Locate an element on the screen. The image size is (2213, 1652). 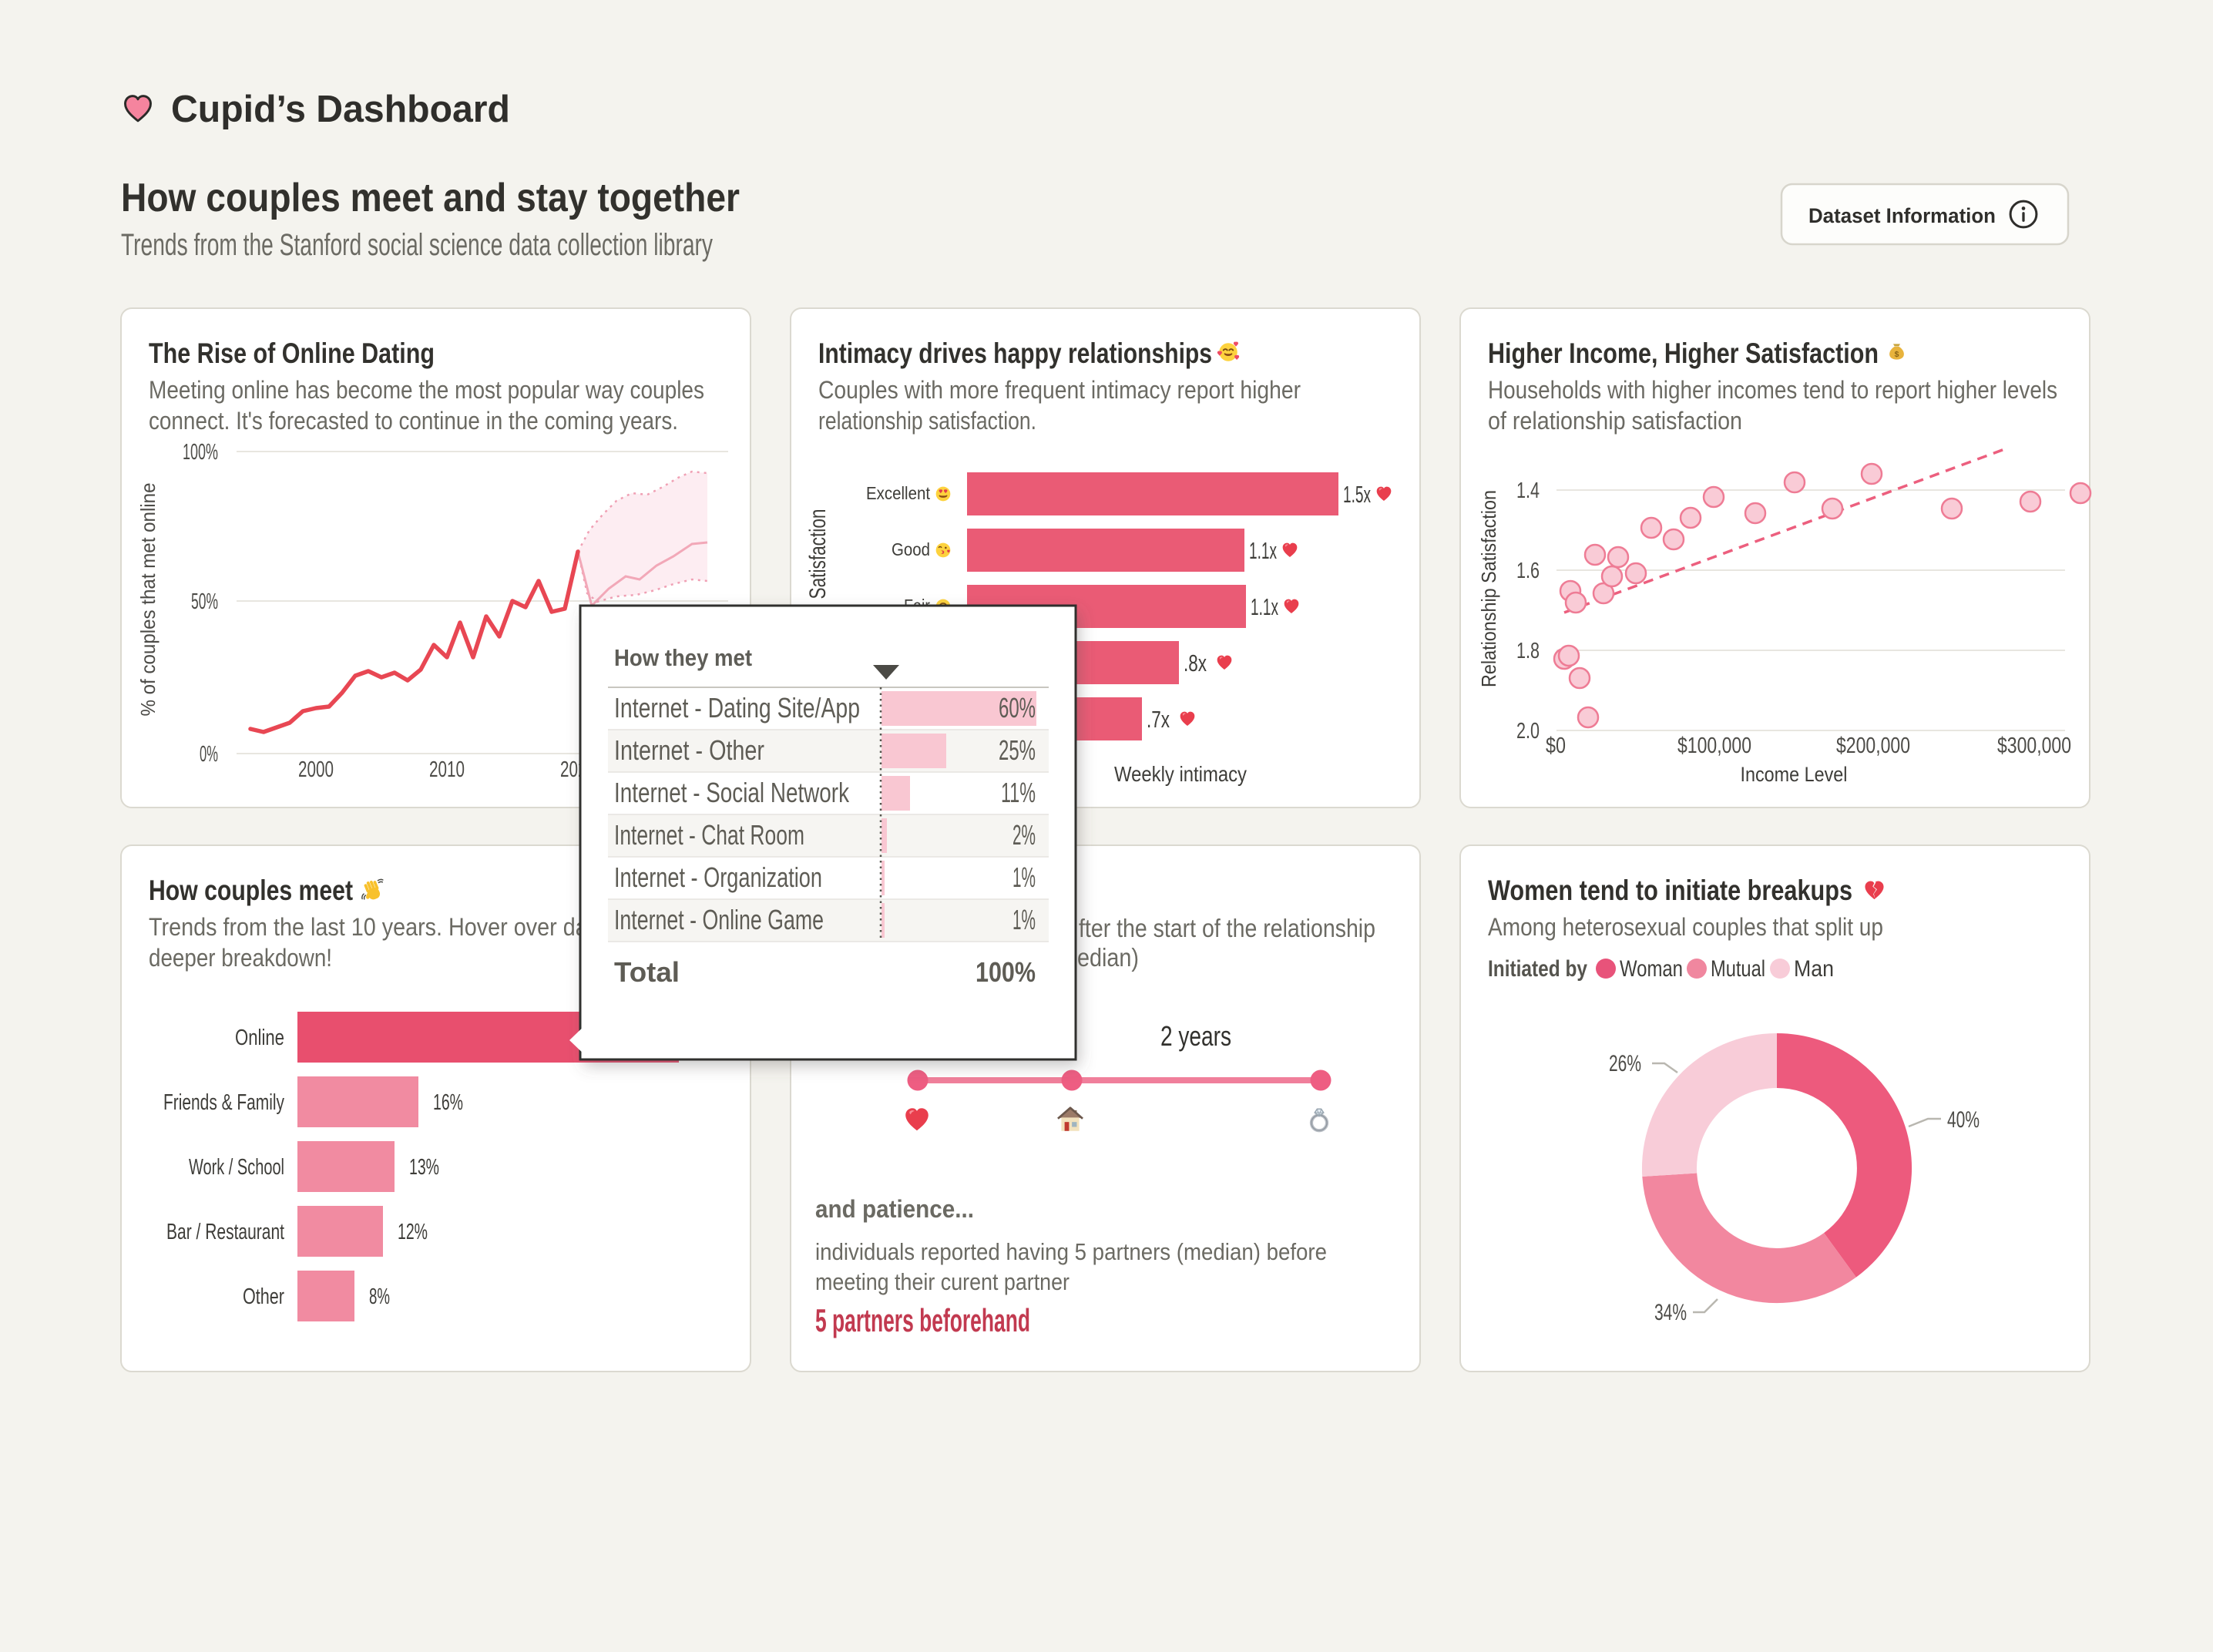
svg-text:How couples meet and stay toge: How couples meet and stay together is located at coordinates (431, 198).